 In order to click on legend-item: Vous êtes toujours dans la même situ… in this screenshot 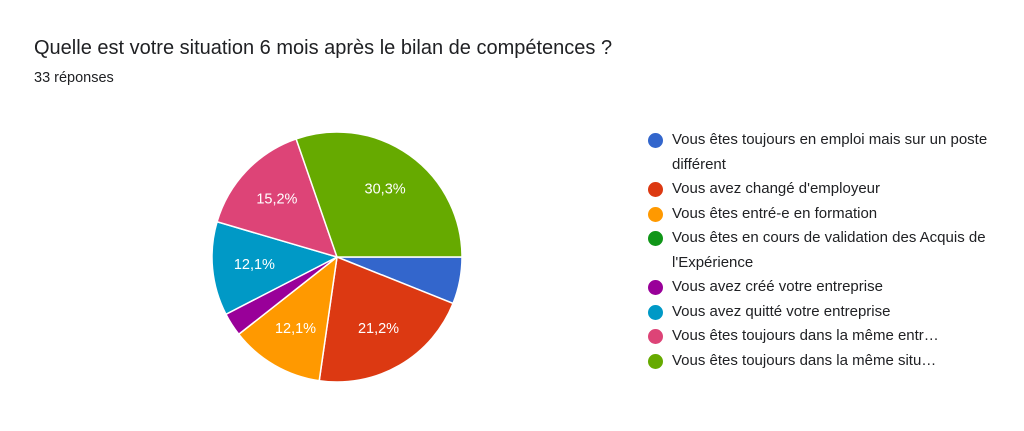, I will do `click(818, 361)`.